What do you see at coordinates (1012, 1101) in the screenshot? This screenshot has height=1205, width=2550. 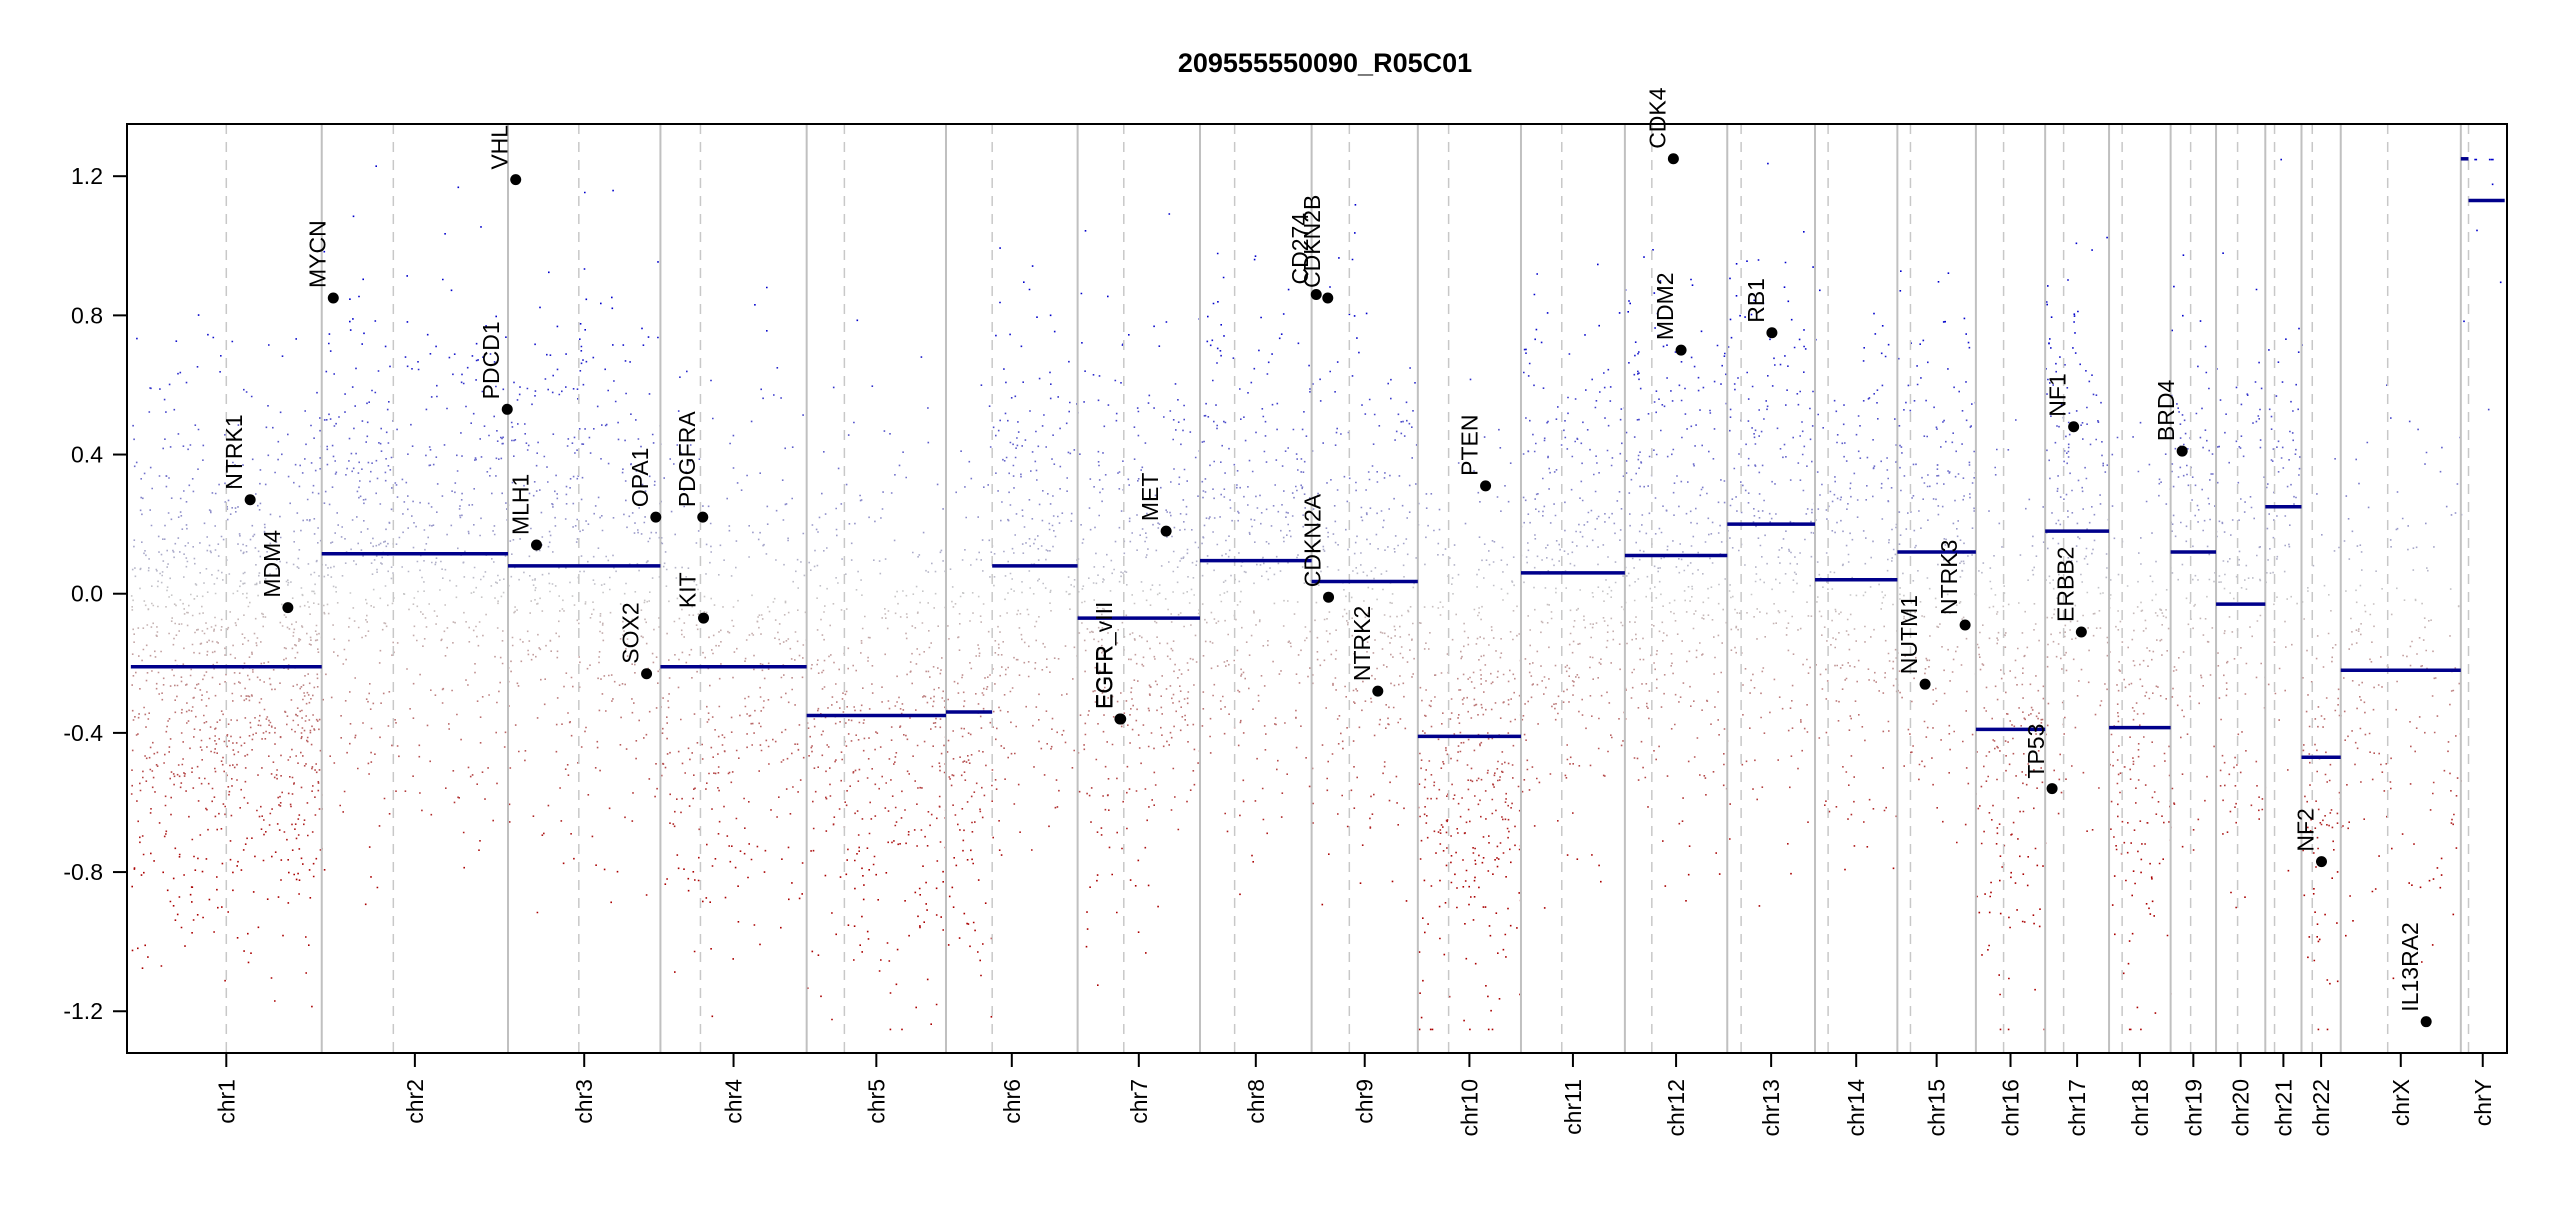 I see `x-tick-label-chr6: chr6` at bounding box center [1012, 1101].